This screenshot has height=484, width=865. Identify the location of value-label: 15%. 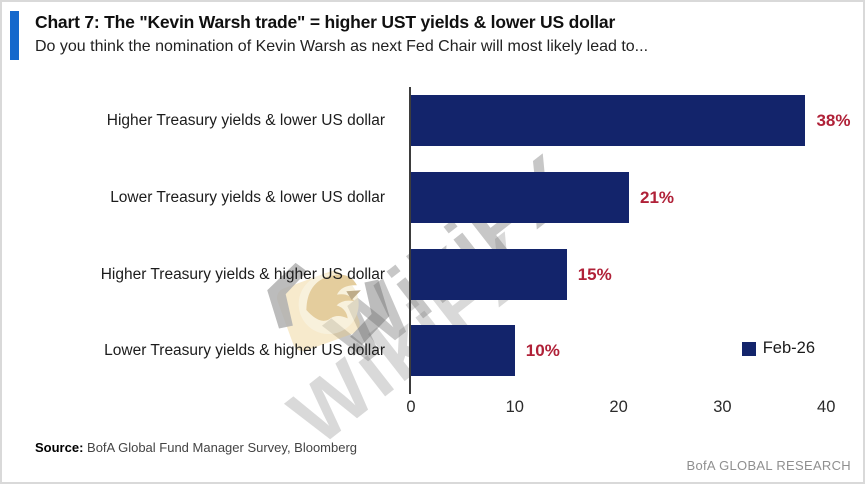
(594, 274).